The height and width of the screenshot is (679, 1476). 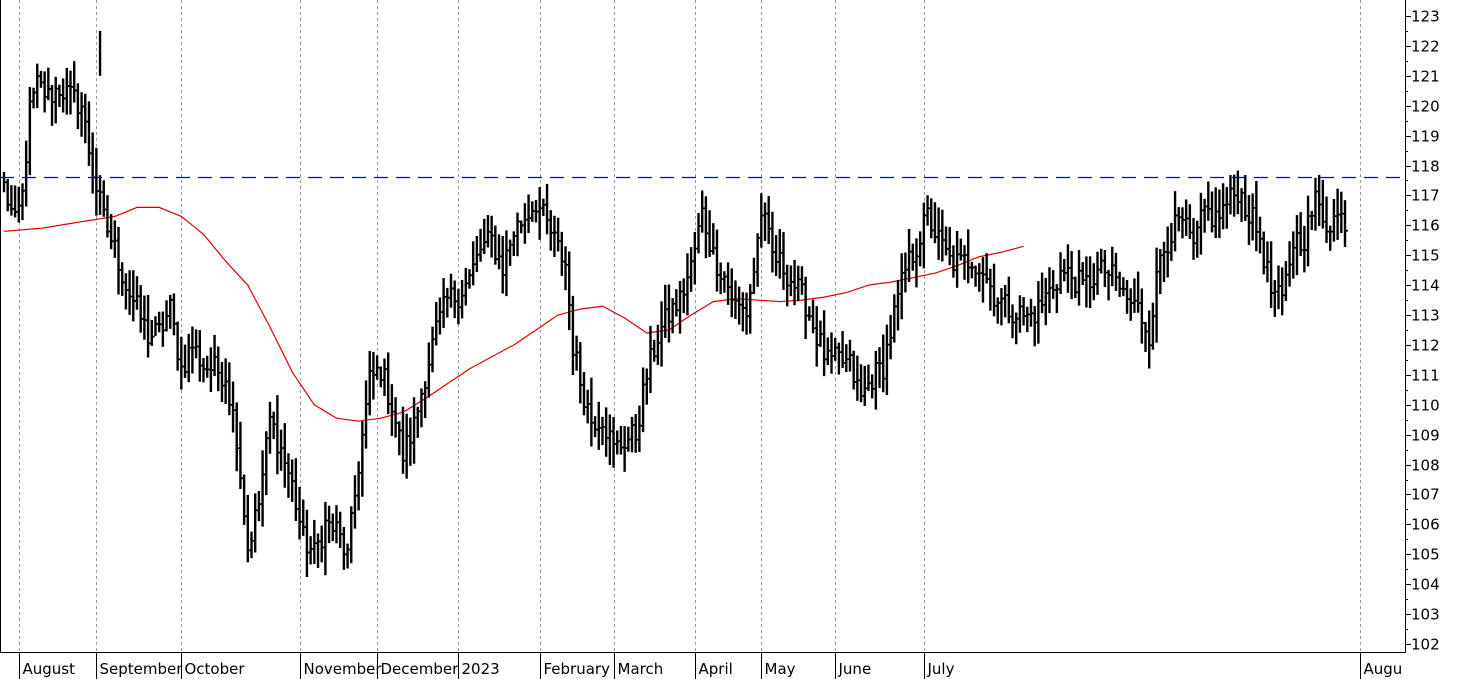 I want to click on y-tick-label: 121, so click(x=1425, y=77).